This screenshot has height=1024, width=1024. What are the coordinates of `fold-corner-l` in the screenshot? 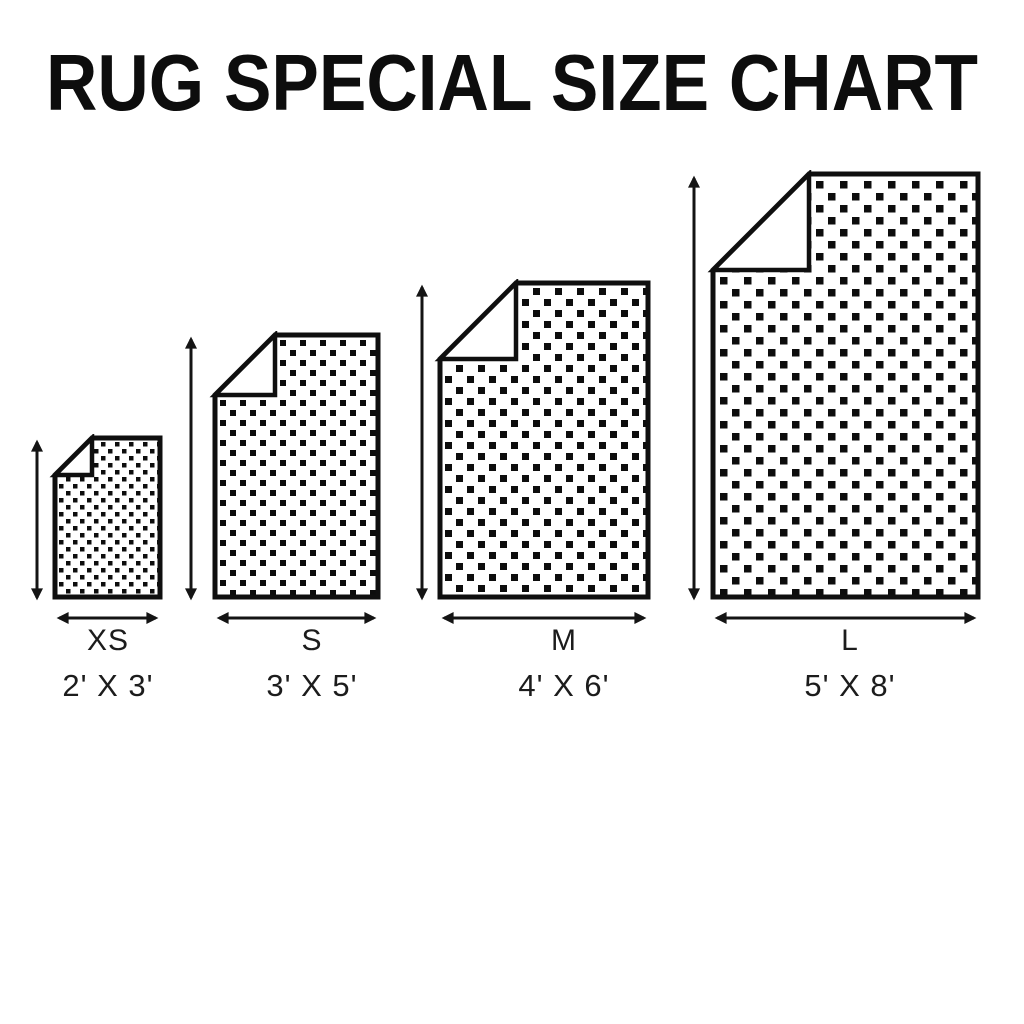 It's located at (759, 221).